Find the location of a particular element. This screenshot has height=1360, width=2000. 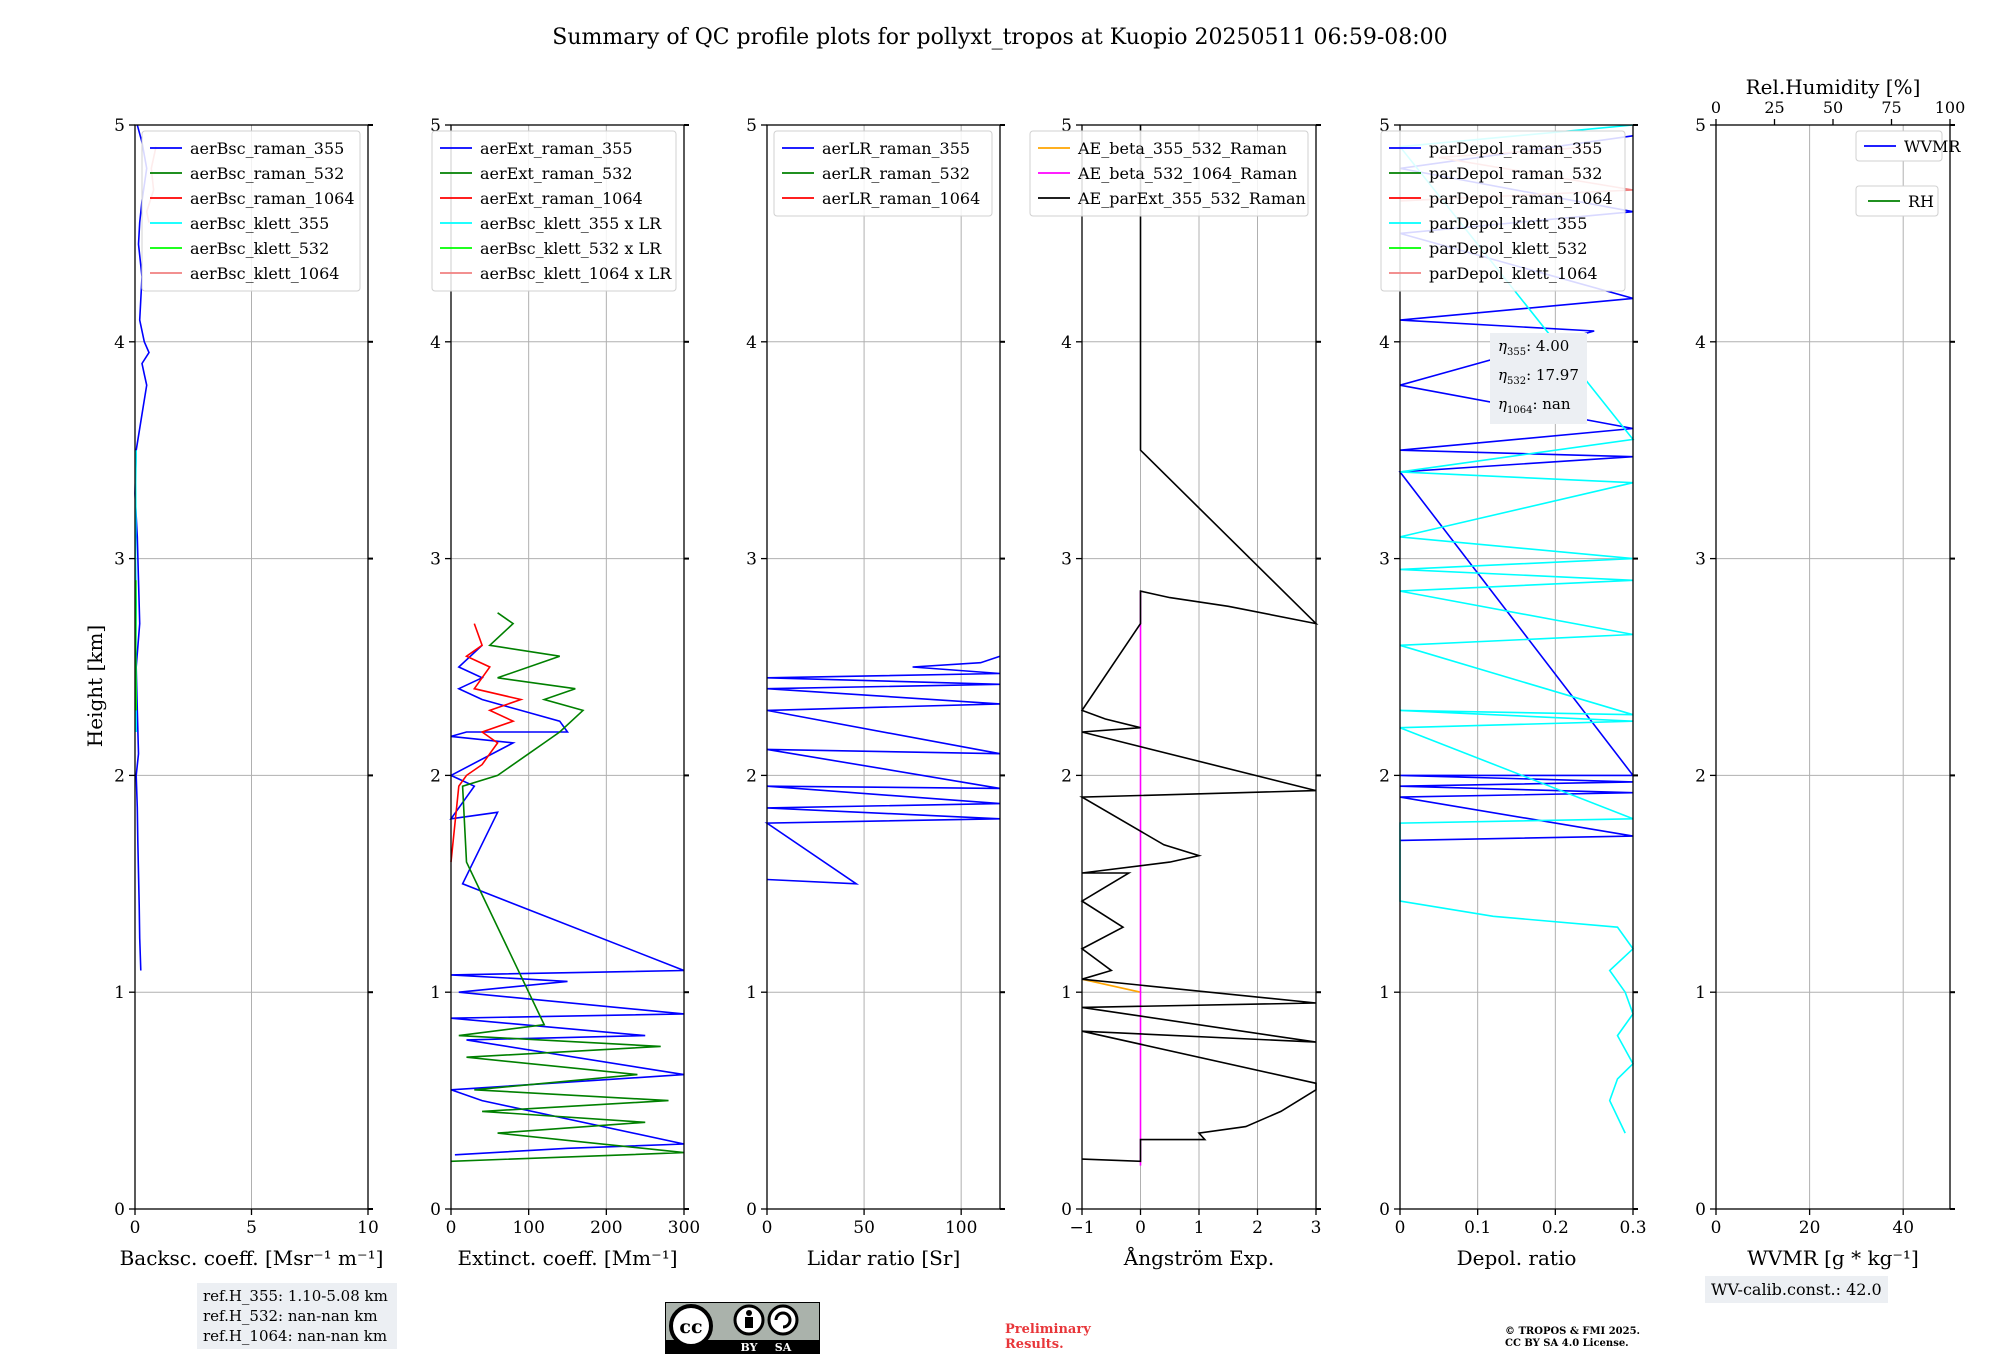

eta-1064: η1064: nan is located at coordinates (1534, 405).